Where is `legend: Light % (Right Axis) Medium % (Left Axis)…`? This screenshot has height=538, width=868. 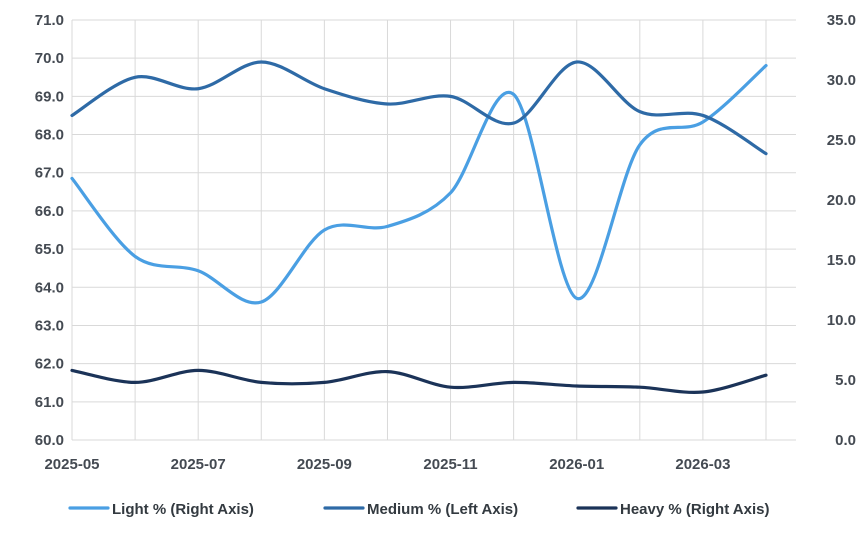
legend: Light % (Right Axis) Medium % (Left Axis)… is located at coordinates (418, 509).